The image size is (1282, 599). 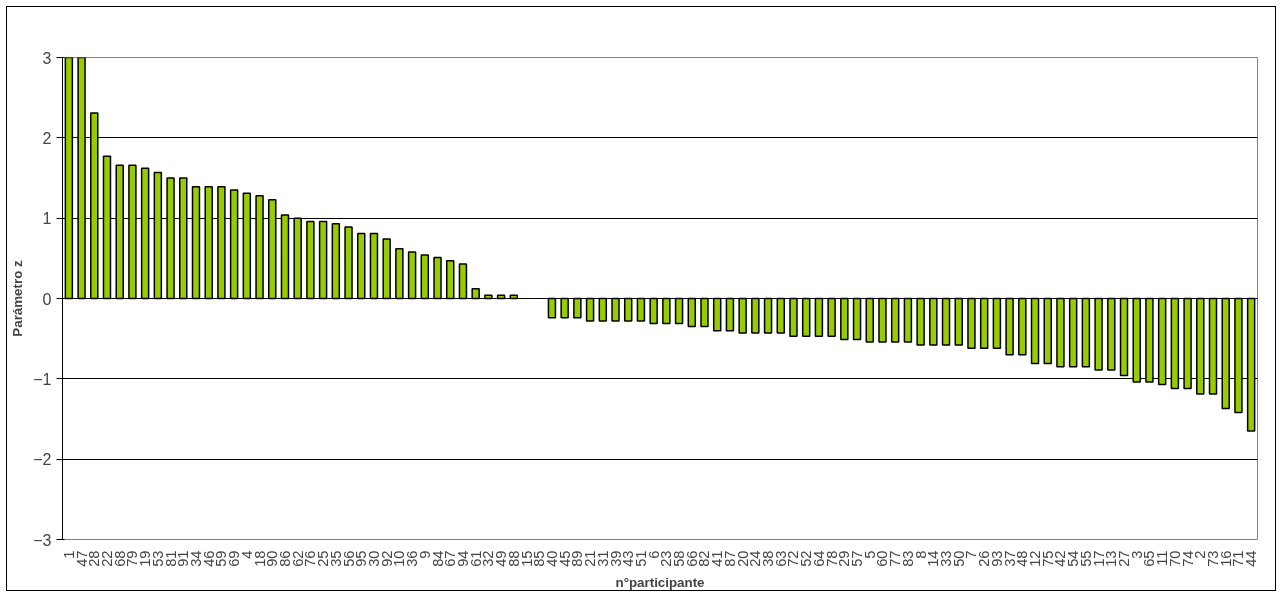 I want to click on y-tick-label: 3, so click(x=47, y=58).